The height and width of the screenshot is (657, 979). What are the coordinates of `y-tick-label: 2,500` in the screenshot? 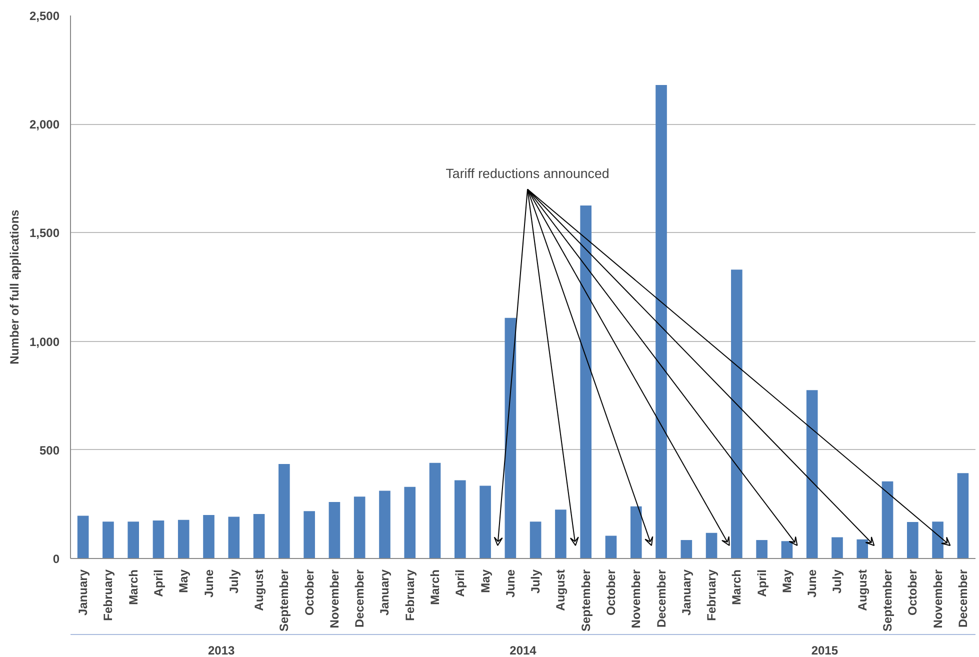 It's located at (44, 16).